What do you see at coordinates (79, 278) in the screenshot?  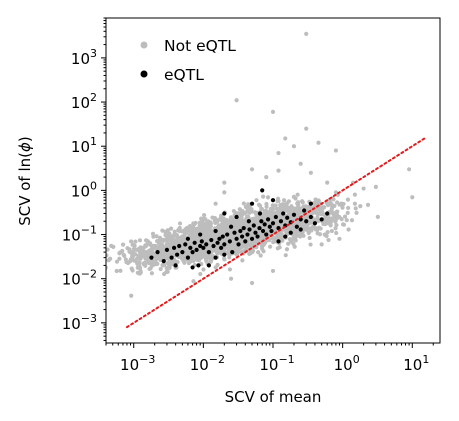 I see `y-tick-label: 10−2` at bounding box center [79, 278].